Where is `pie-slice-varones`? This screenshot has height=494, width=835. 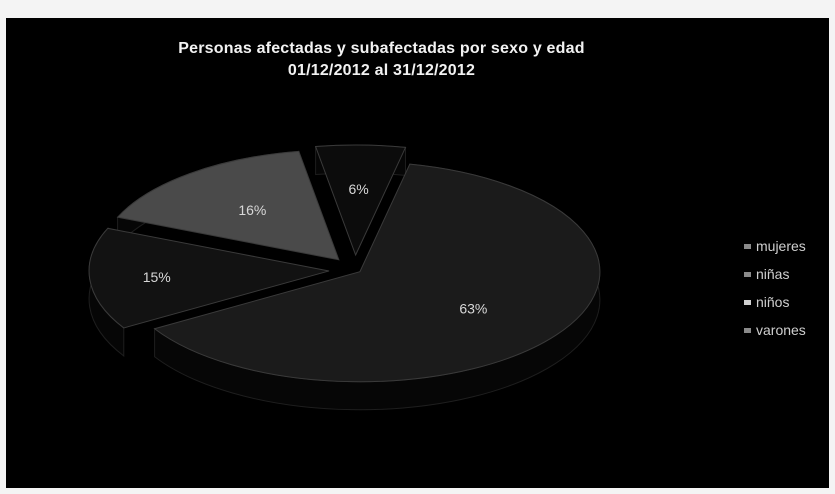
pie-slice-varones is located at coordinates (360, 200).